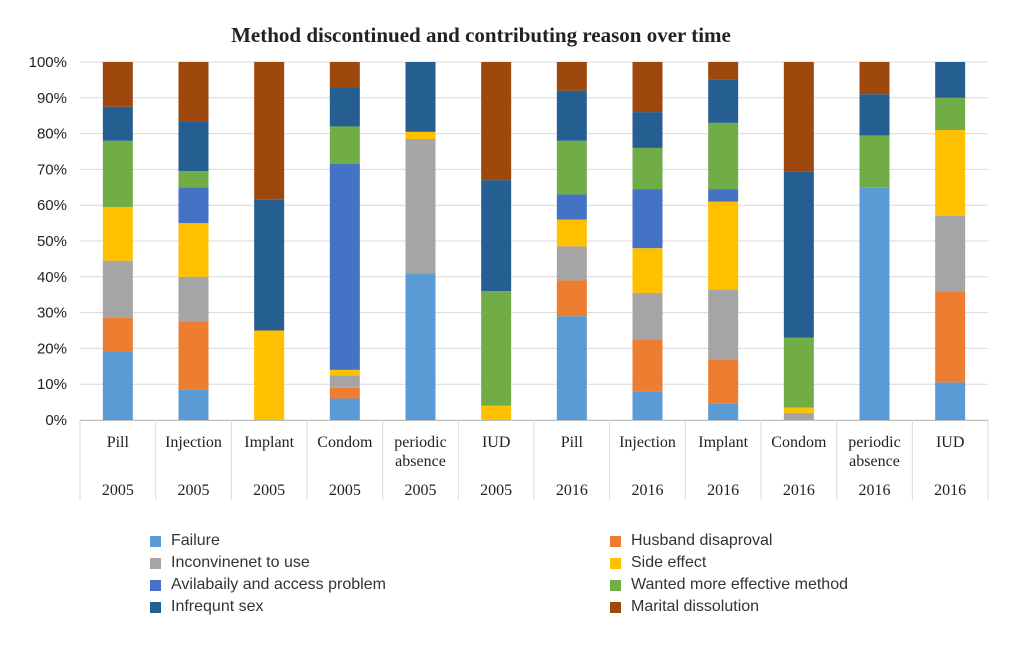  Describe the element at coordinates (669, 562) in the screenshot. I see `legend-label: Side effect` at that location.